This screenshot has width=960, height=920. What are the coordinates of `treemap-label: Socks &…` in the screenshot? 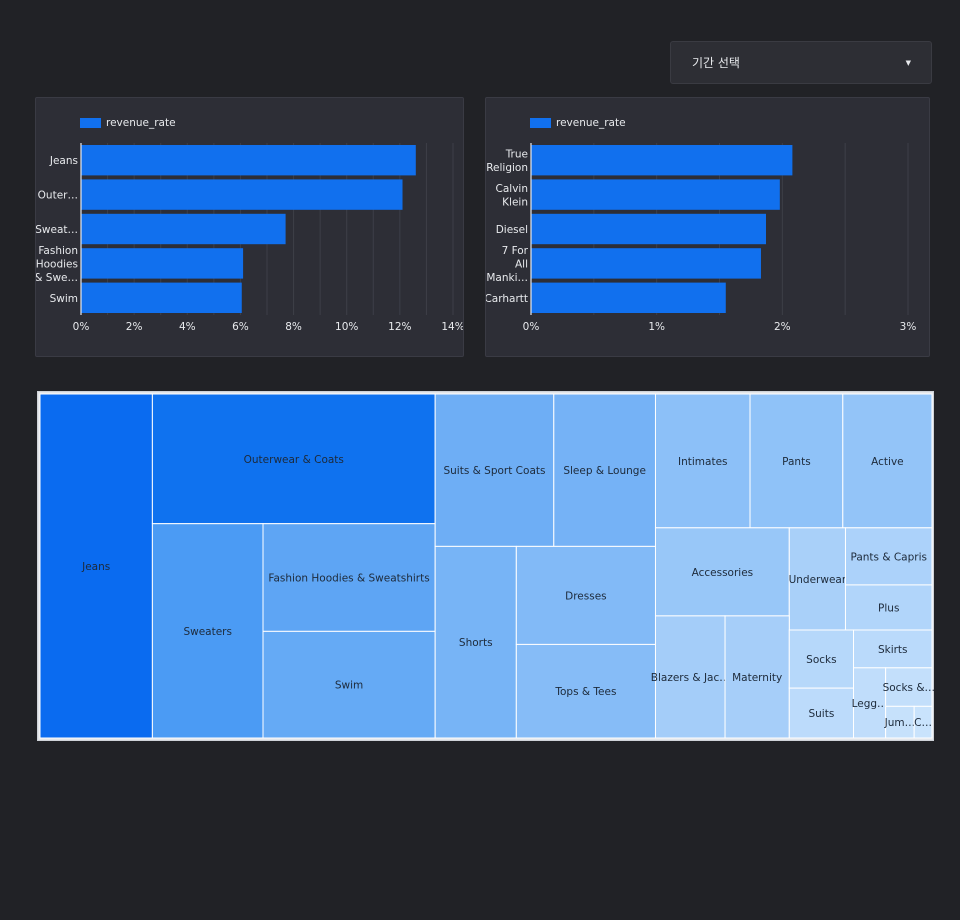 It's located at (909, 688).